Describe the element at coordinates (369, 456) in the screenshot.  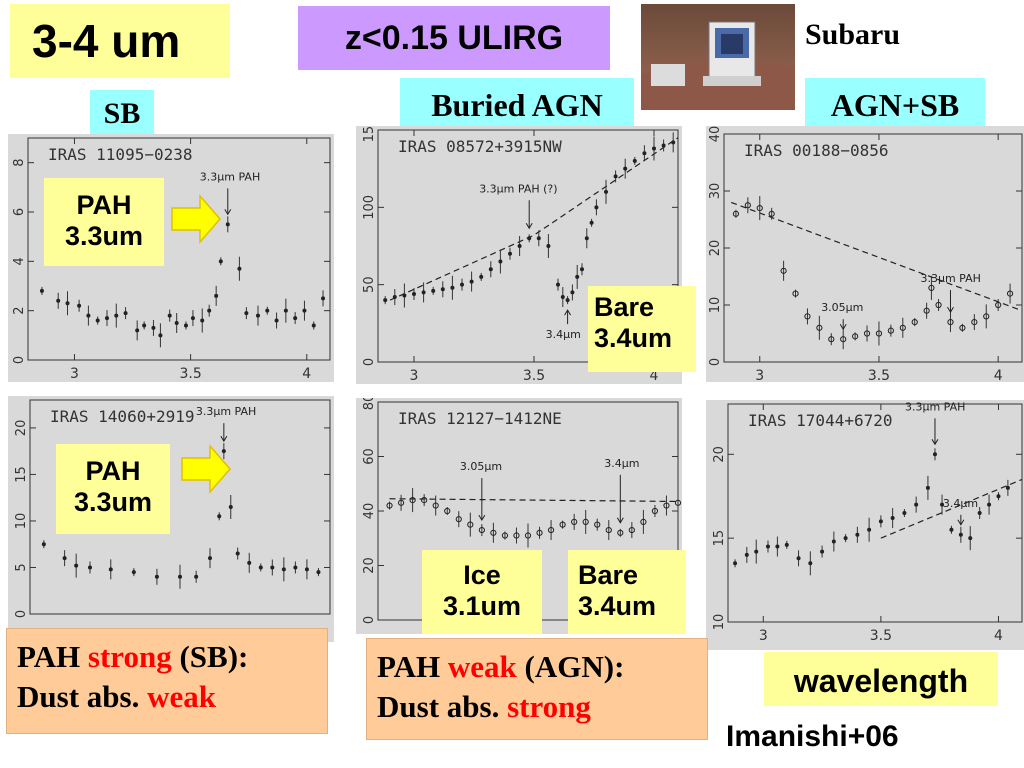
I see `y-tick-label: 60` at that location.